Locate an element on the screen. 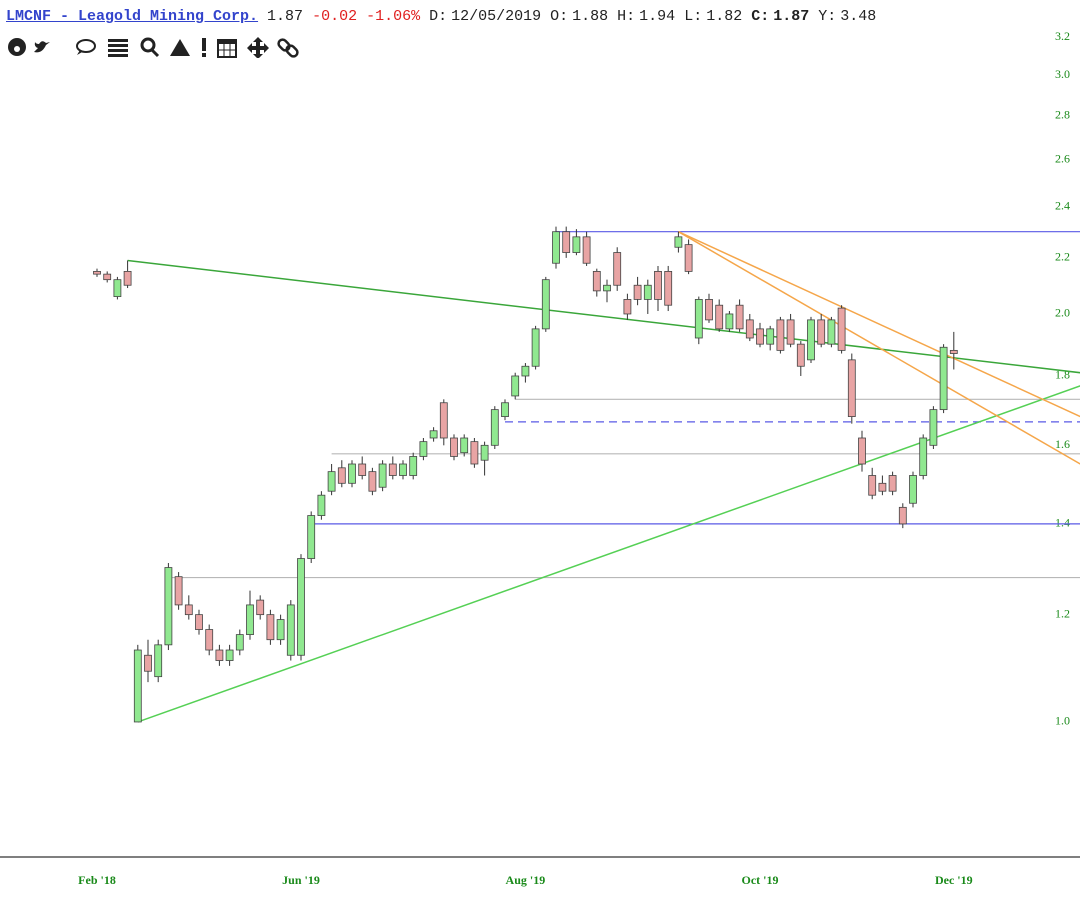 The image size is (1080, 904). y-tick-label: 2.4 is located at coordinates (1062, 205).